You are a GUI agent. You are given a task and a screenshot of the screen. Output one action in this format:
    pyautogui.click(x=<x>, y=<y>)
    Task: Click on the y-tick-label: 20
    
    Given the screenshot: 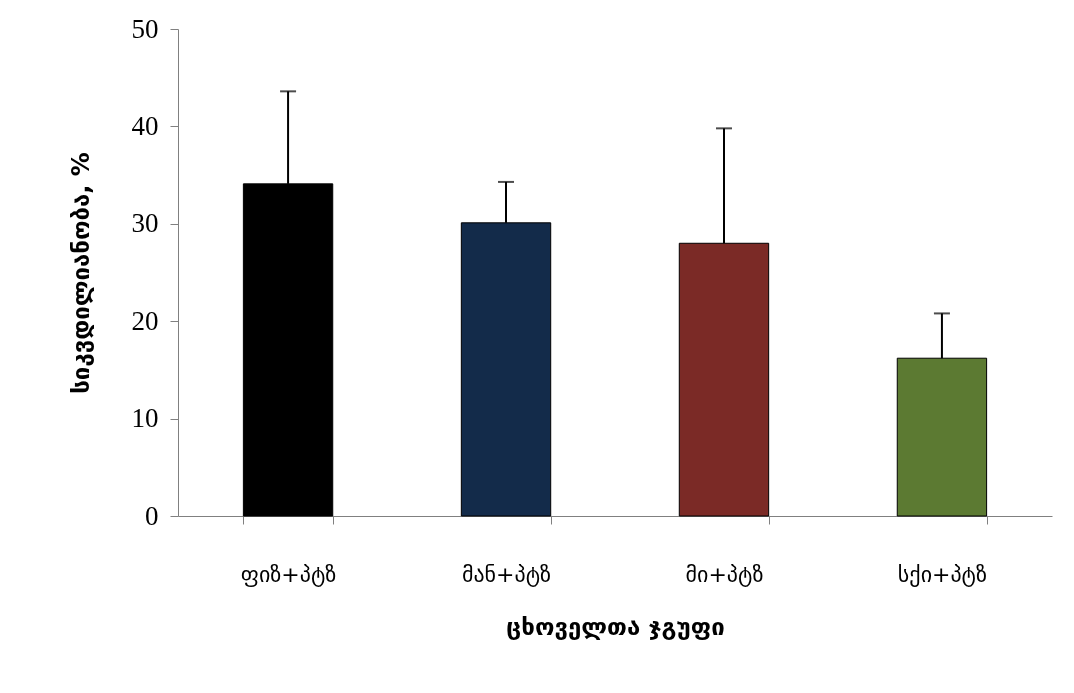 What is the action you would take?
    pyautogui.click(x=145, y=320)
    